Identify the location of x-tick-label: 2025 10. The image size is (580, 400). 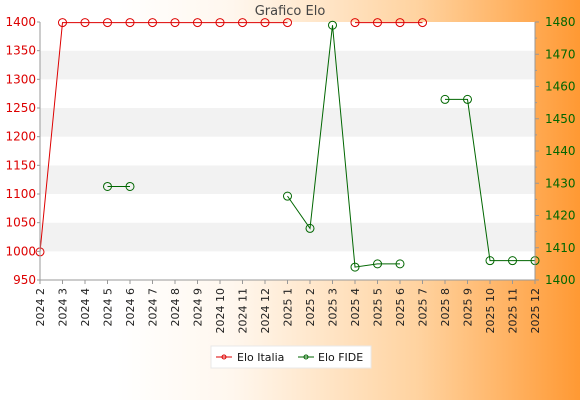
(490, 311).